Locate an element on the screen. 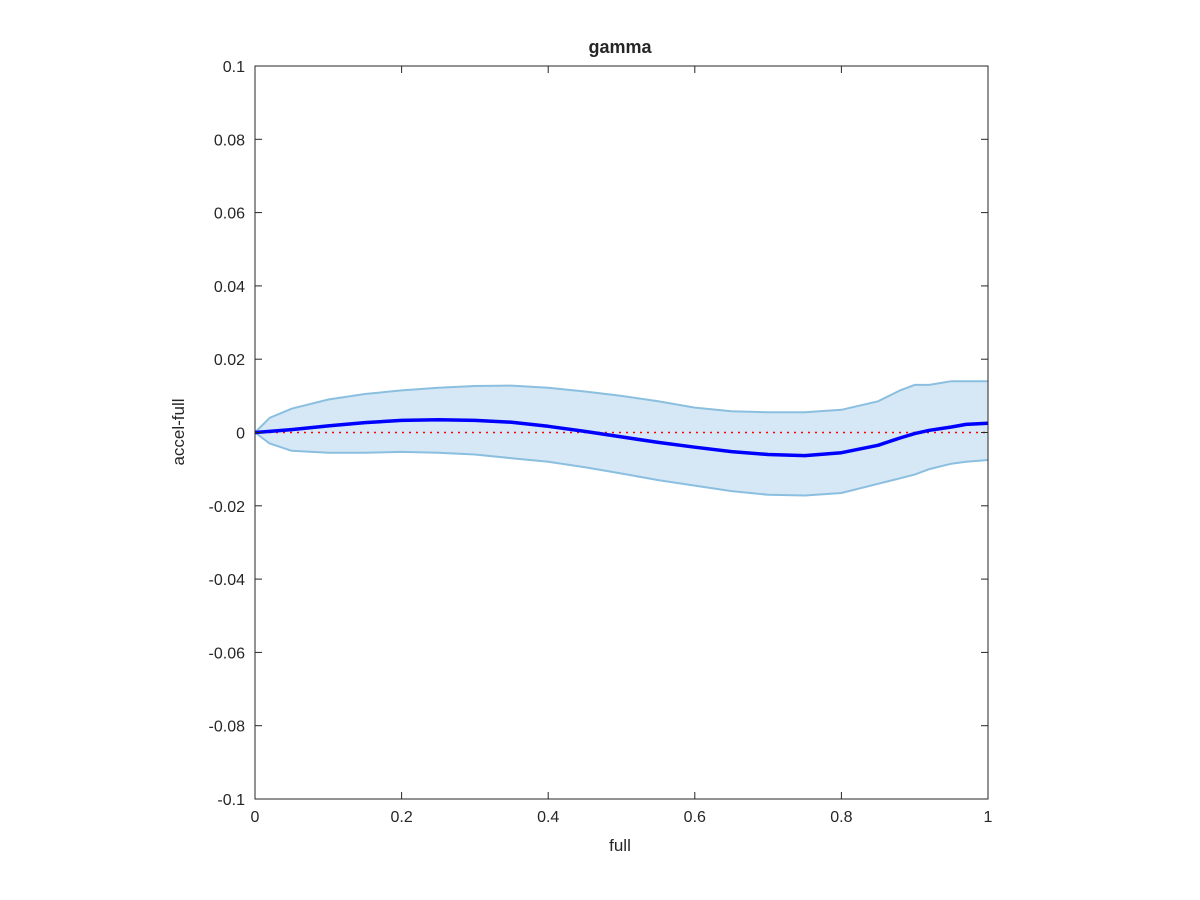 The width and height of the screenshot is (1200, 900). upper-bound-line is located at coordinates (621, 407).